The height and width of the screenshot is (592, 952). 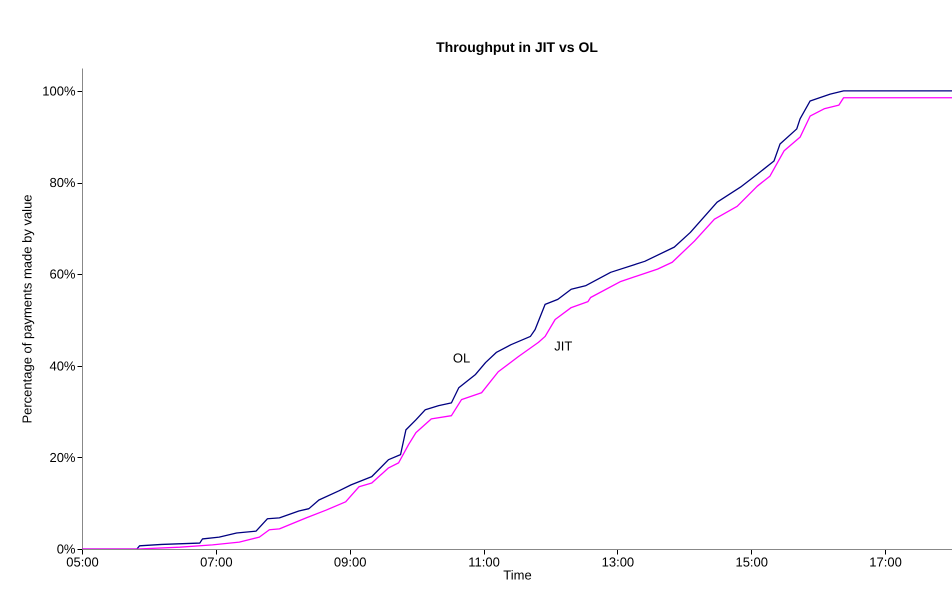 I want to click on chart-title: Throughput in JIT vs OL, so click(x=517, y=47).